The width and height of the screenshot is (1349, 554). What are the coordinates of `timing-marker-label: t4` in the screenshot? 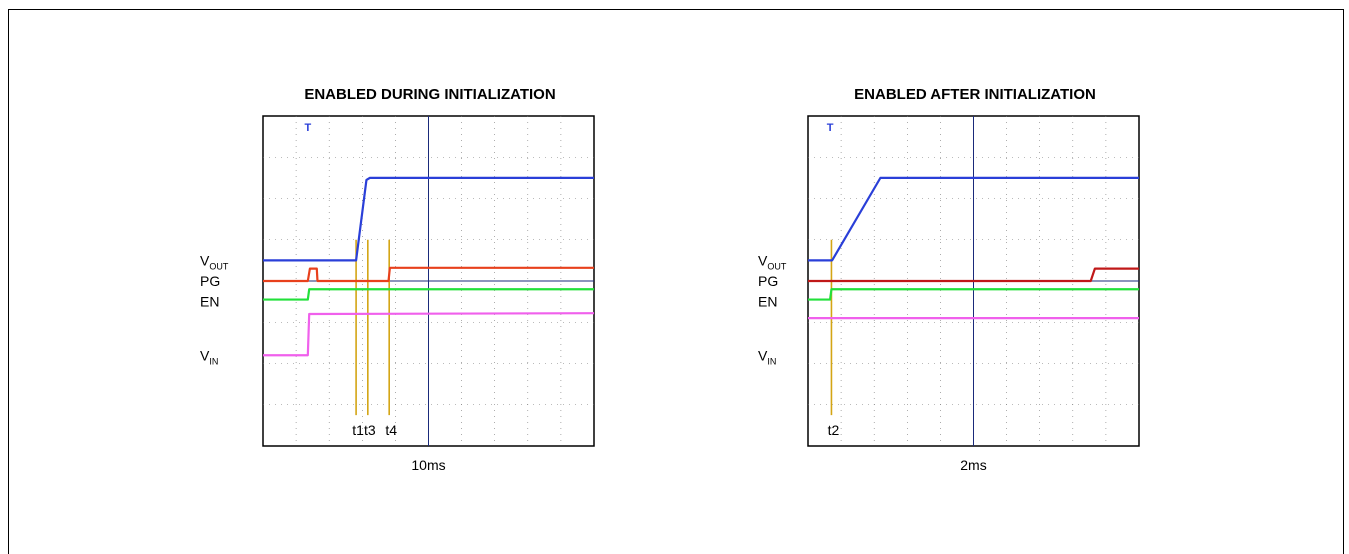 It's located at (391, 430).